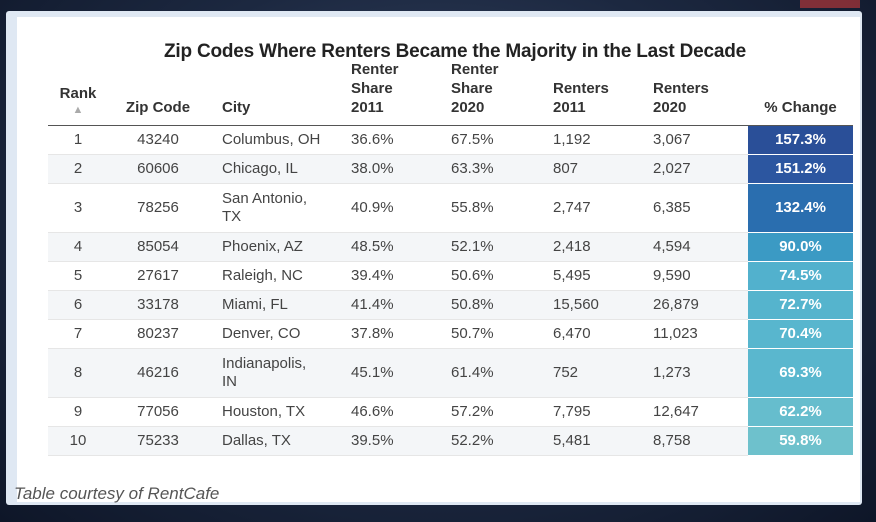 Image resolution: width=876 pixels, height=522 pixels. I want to click on rank-cell: 1, so click(78, 140).